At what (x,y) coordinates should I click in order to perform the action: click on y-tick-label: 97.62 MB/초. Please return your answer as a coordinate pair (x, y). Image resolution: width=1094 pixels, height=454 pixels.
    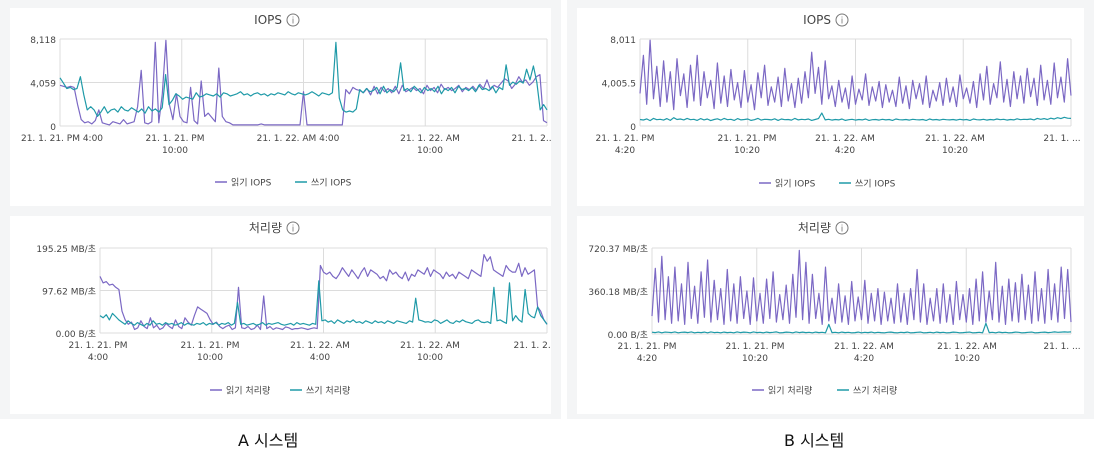
    Looking at the image, I should click on (69, 292).